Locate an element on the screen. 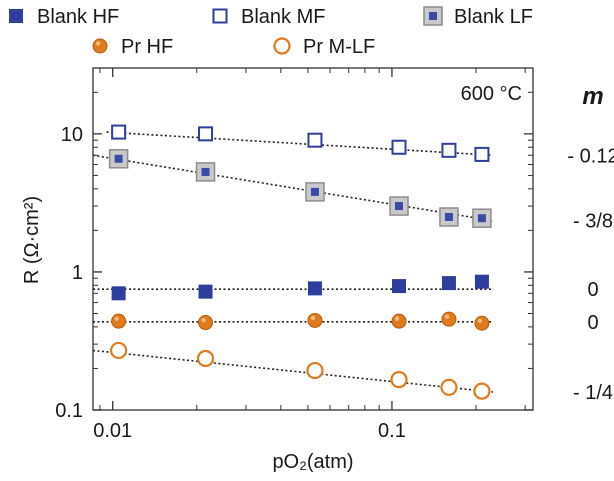  legend-marker-pr-hf is located at coordinates (100, 46).